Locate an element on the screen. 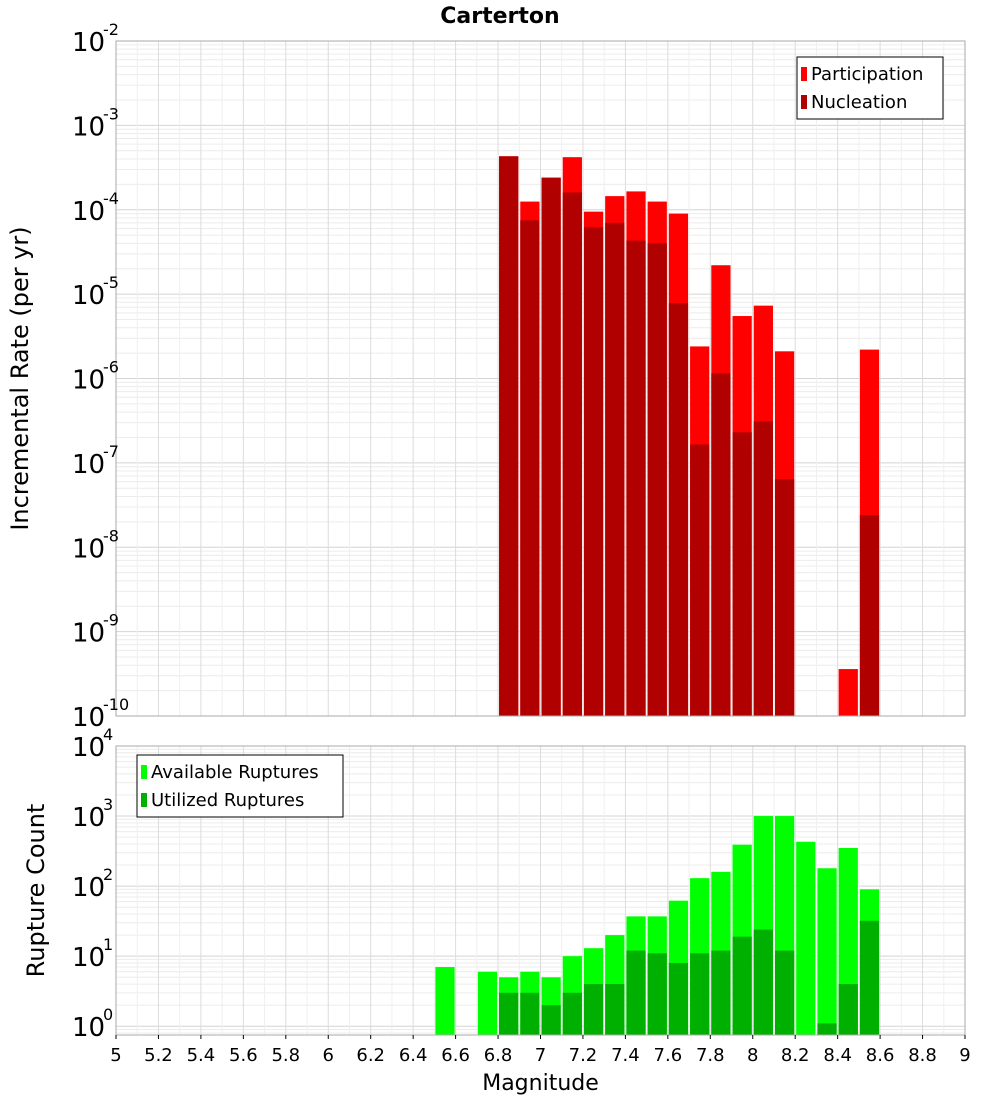 This screenshot has width=1000, height=1104. x-tick-label: 5 is located at coordinates (115, 1055).